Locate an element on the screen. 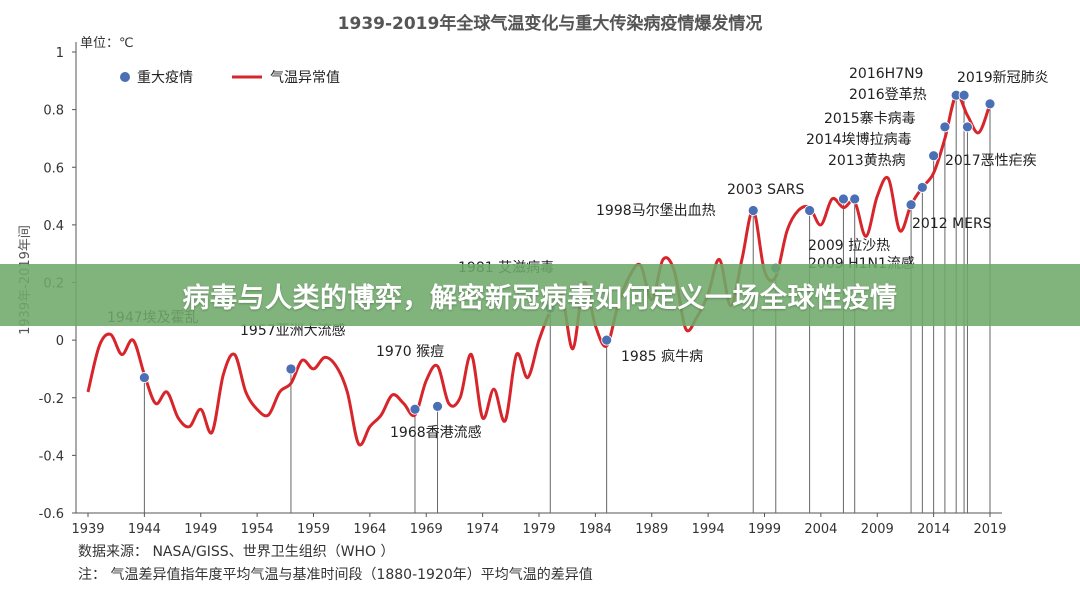  x-tick-label: 2009 is located at coordinates (877, 529).